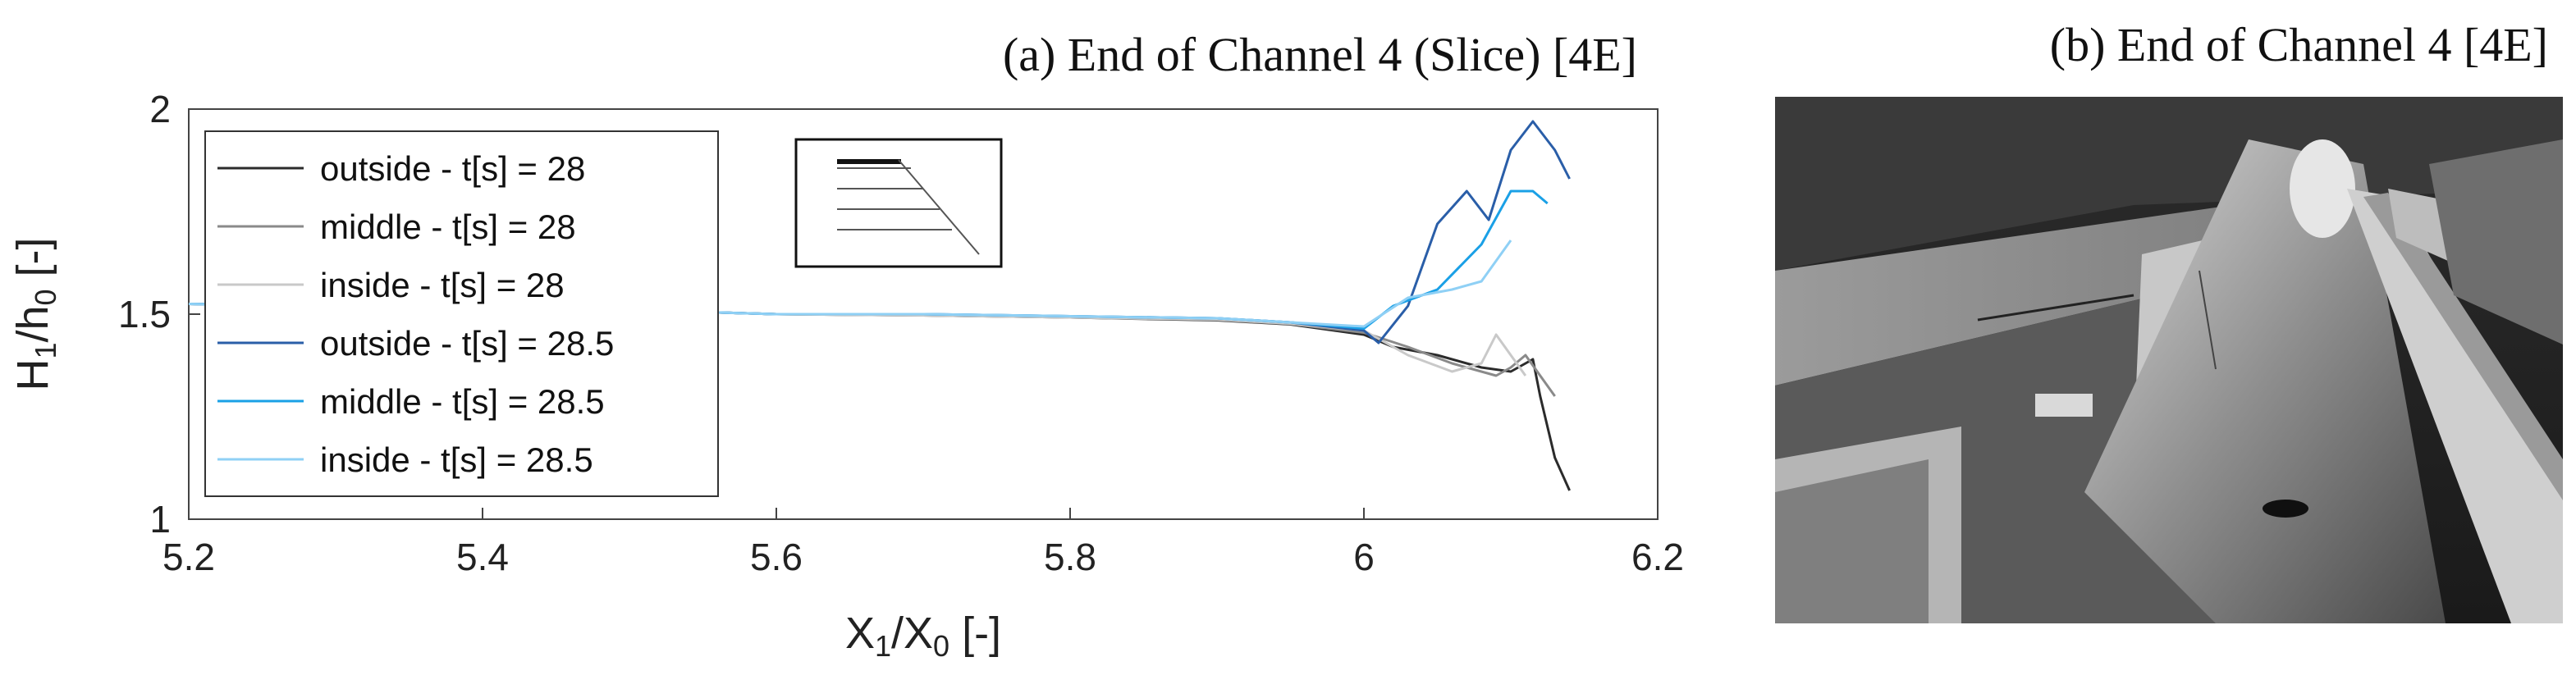 The image size is (2576, 689). What do you see at coordinates (776, 557) in the screenshot?
I see `x-tick-label: 5.6` at bounding box center [776, 557].